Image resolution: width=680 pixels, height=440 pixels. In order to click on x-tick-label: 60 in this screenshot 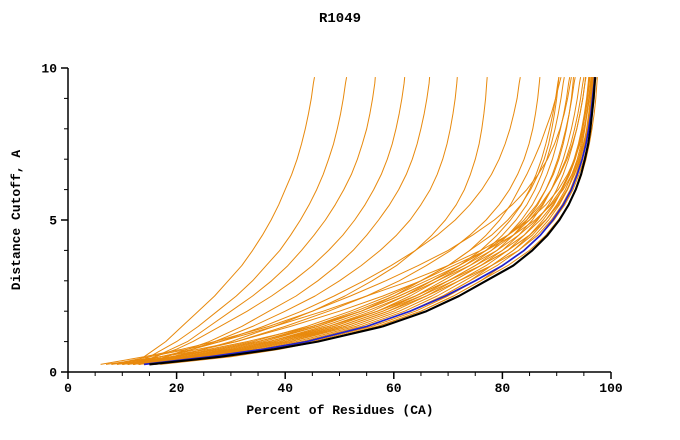, I will do `click(394, 388)`.